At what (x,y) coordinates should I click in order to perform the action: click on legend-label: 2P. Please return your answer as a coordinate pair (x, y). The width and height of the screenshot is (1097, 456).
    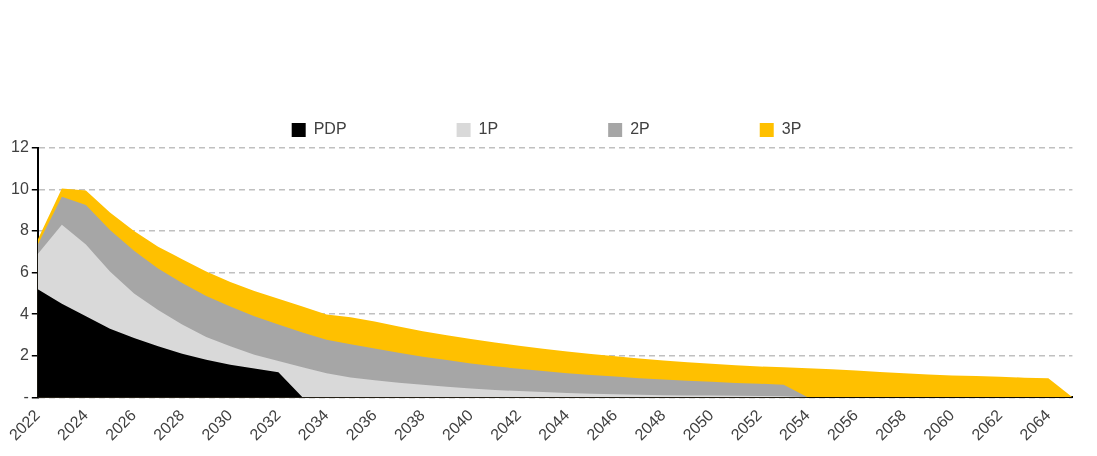
    Looking at the image, I should click on (640, 129).